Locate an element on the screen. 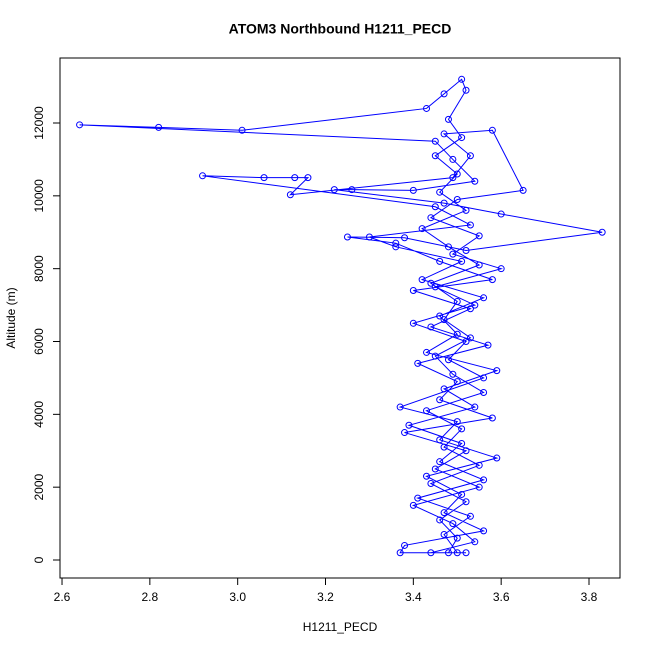  x-axis-label: H1211_PECD is located at coordinates (340, 627).